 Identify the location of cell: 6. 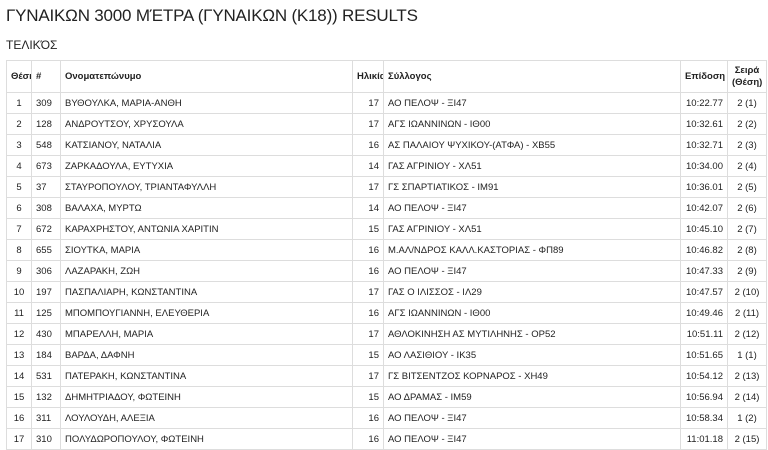
(19, 208).